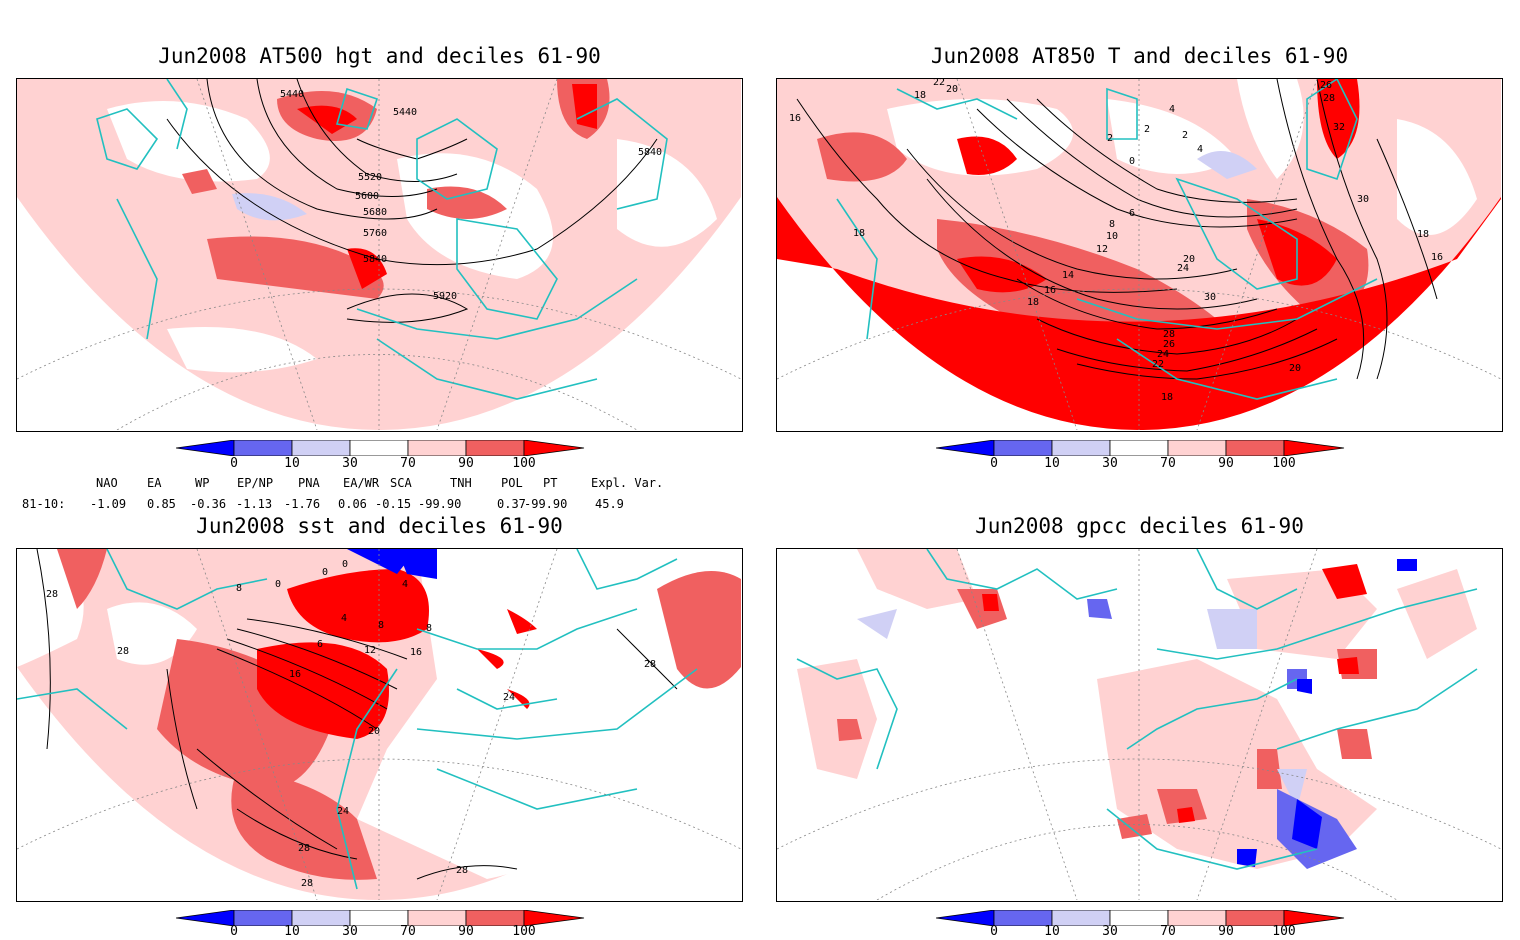  Describe the element at coordinates (361, 483) in the screenshot. I see `index-header: EA/WR` at that location.